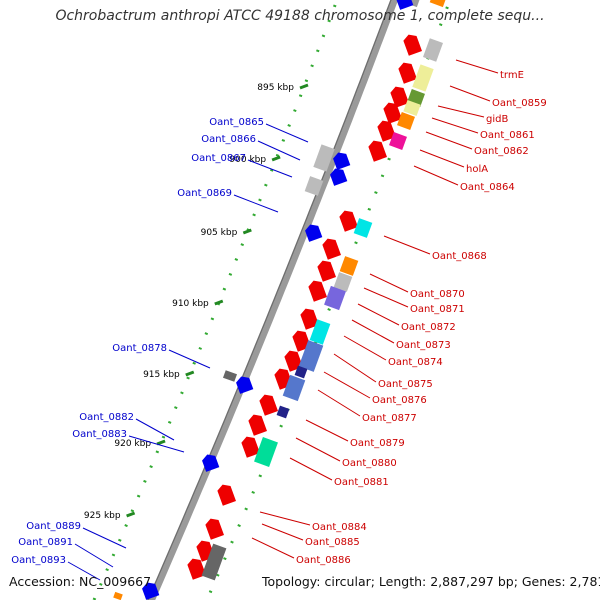 Image resolution: width=600 pixels, height=600 pixels. What do you see at coordinates (139, 348) in the screenshot?
I see `forward-gene-label: Oant_0878` at bounding box center [139, 348].